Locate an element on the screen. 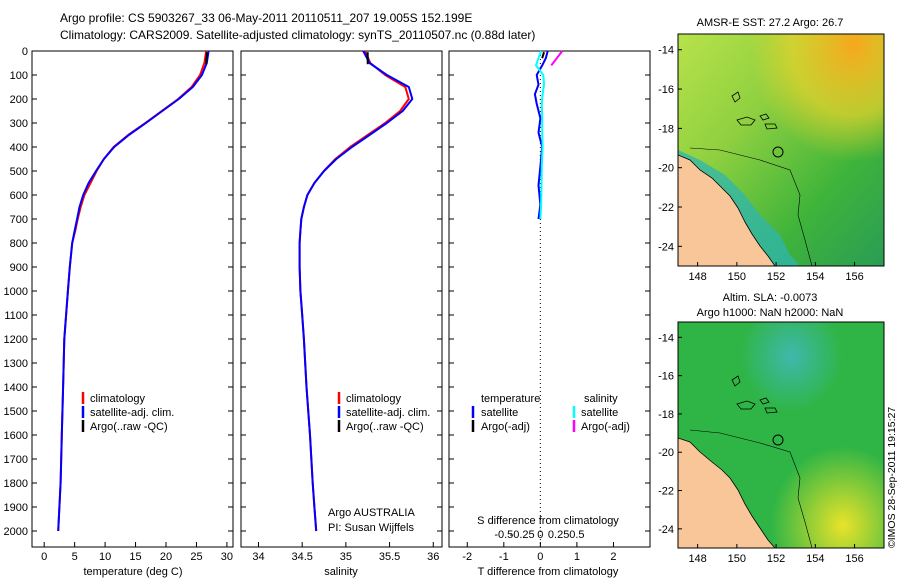 This screenshot has width=900, height=580. difference-x-axis: -2 -1 0 1 2 is located at coordinates (539, 552).